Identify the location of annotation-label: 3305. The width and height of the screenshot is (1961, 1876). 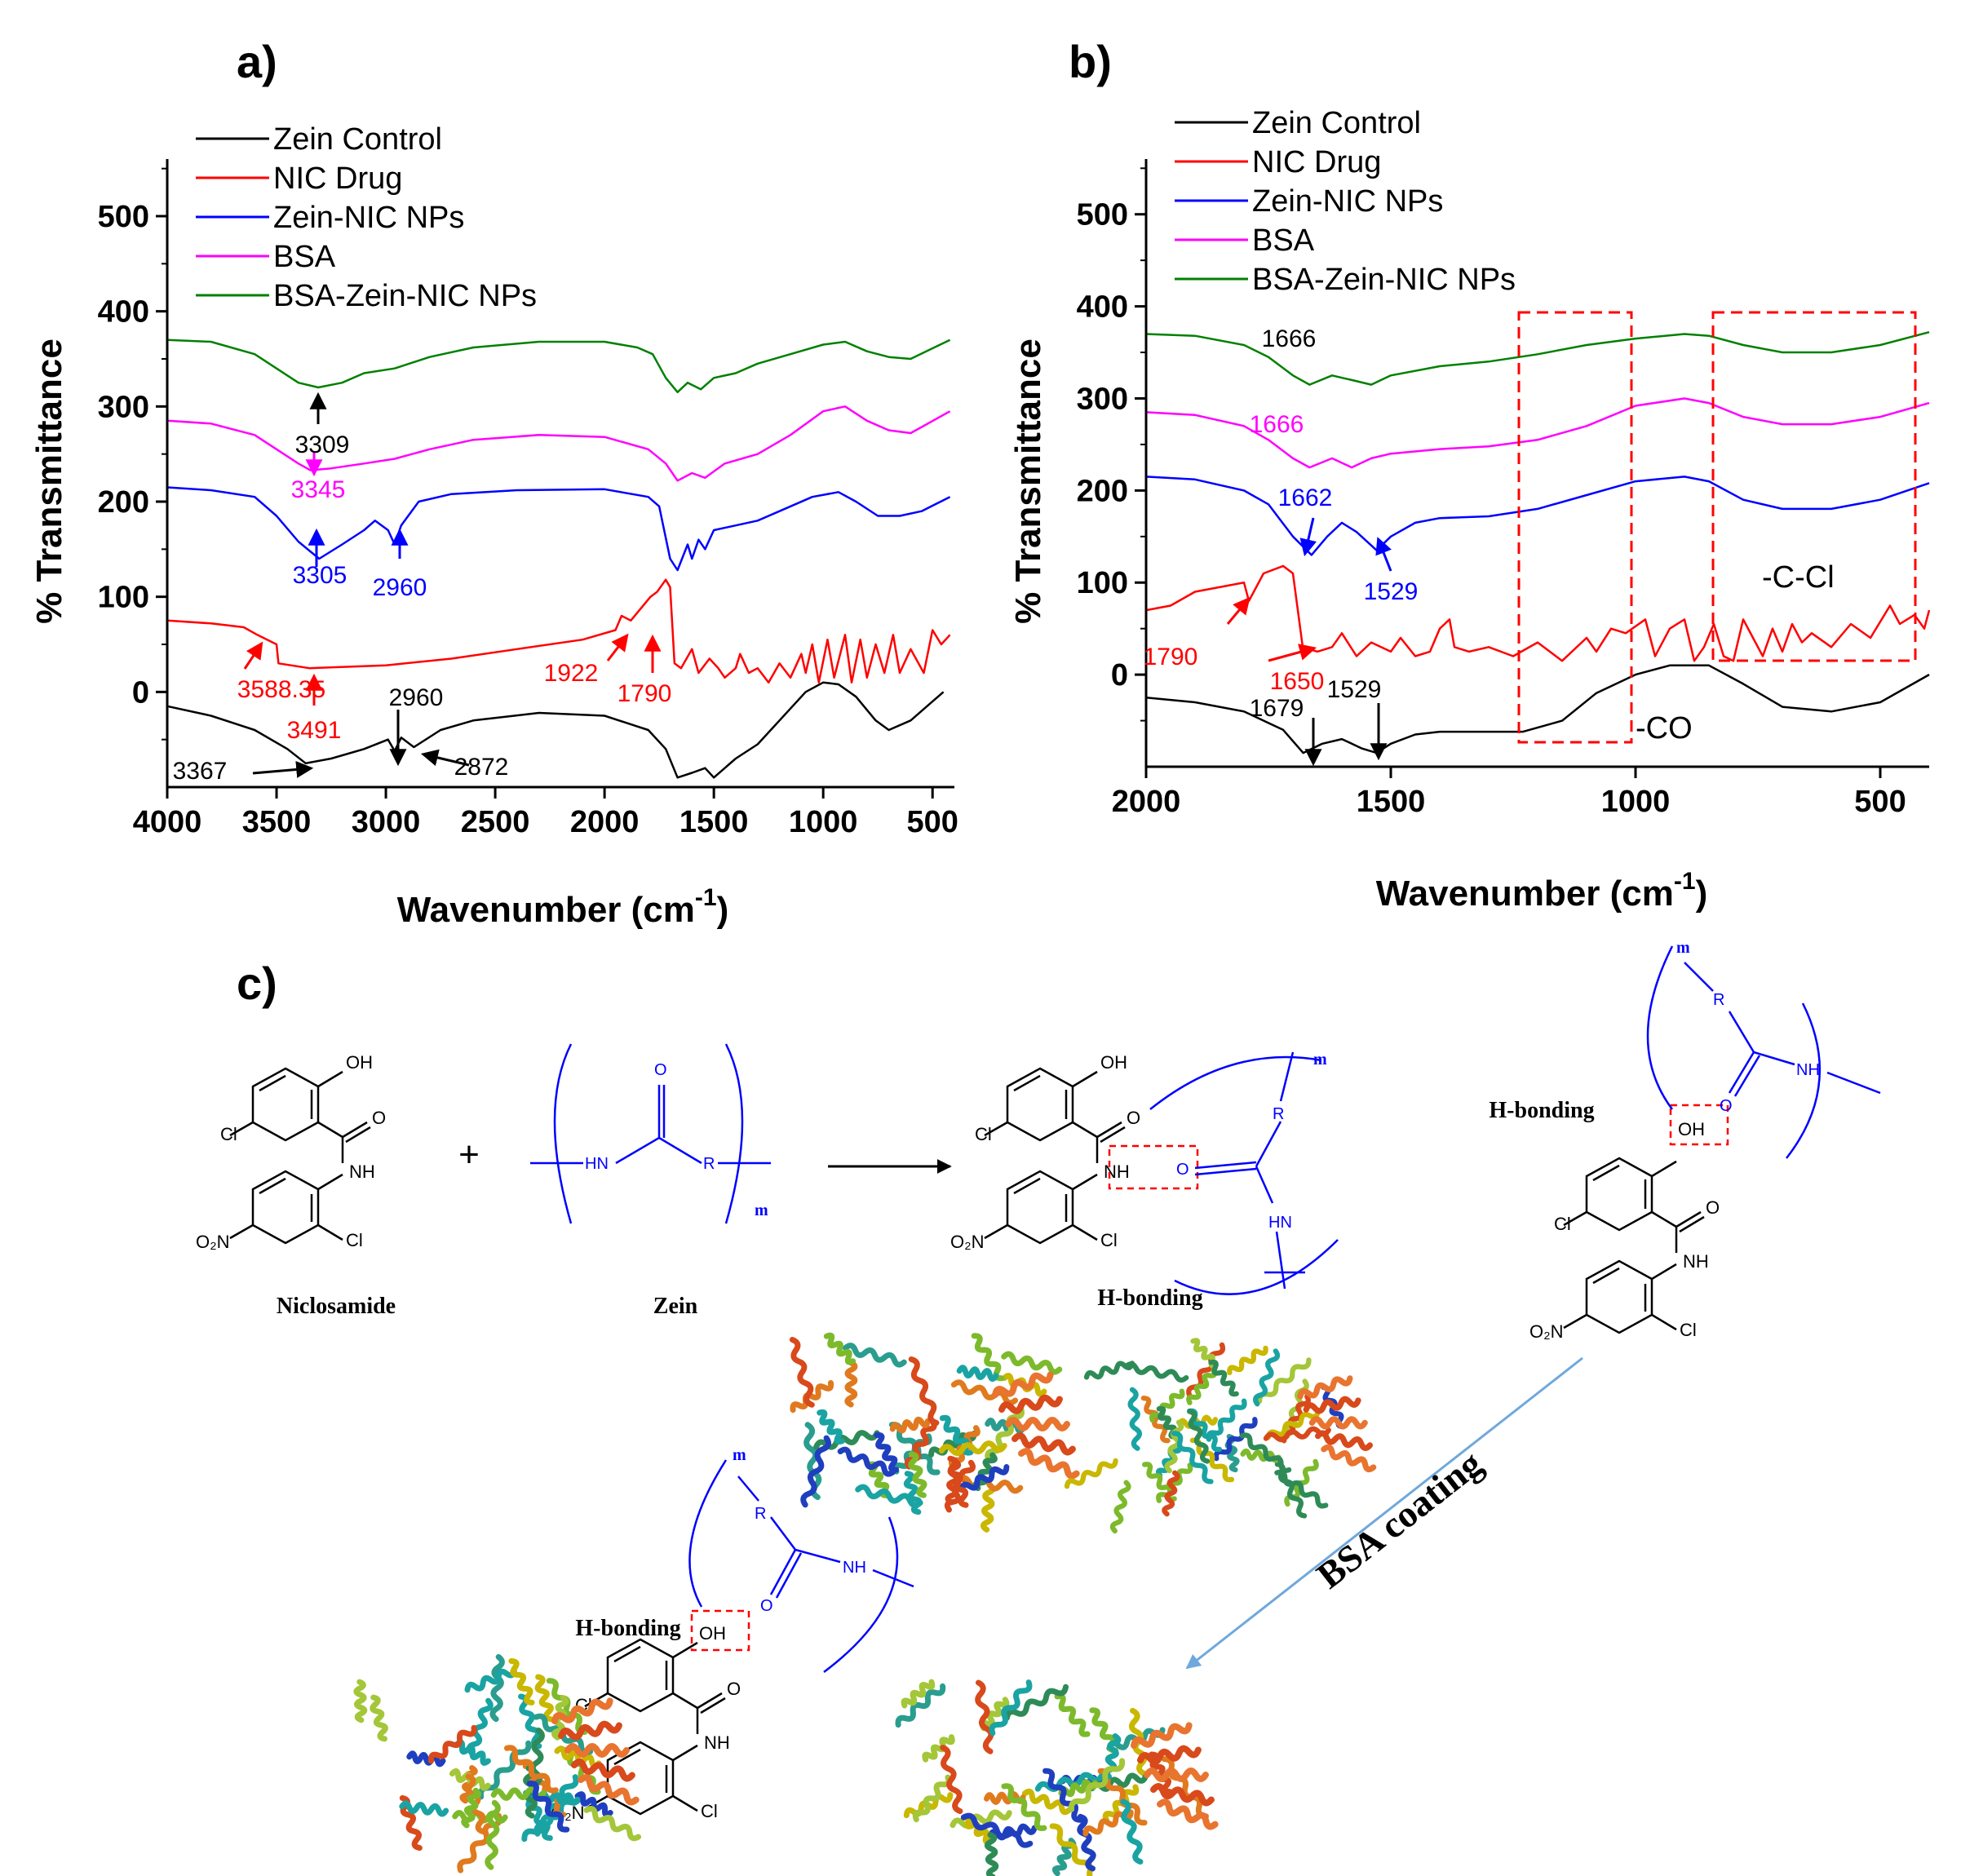
(320, 575).